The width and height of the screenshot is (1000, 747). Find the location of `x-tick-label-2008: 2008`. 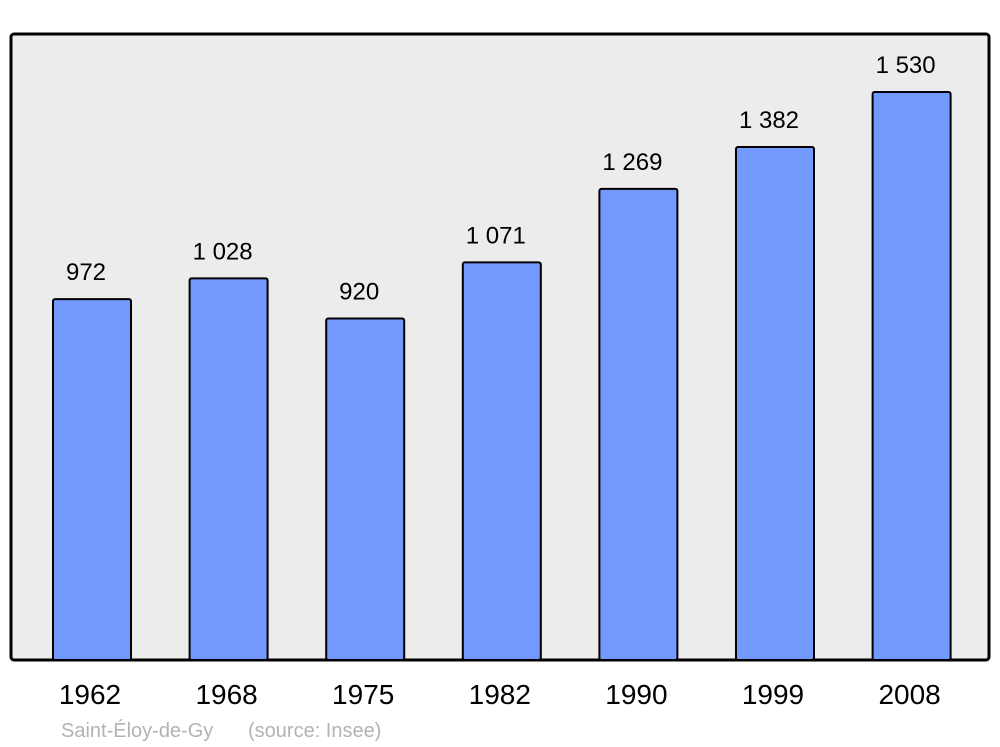

x-tick-label-2008: 2008 is located at coordinates (909, 694).